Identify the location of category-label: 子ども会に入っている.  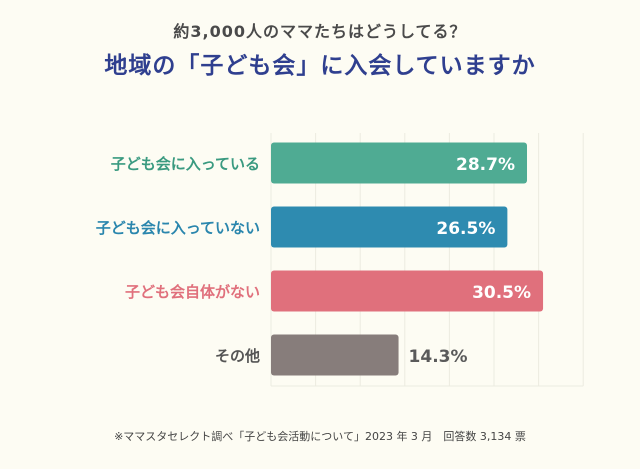
(185, 164).